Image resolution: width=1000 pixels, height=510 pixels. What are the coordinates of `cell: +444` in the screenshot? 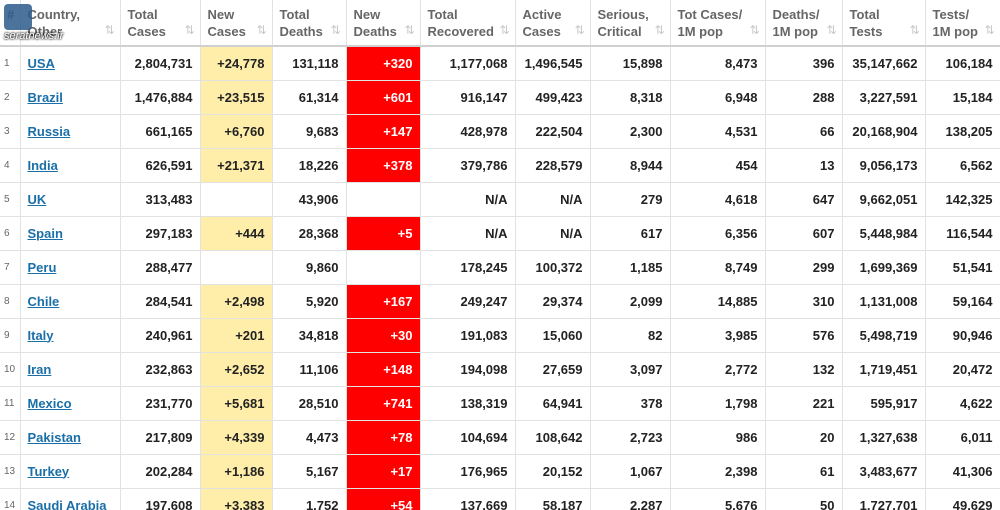 It's located at (236, 233).